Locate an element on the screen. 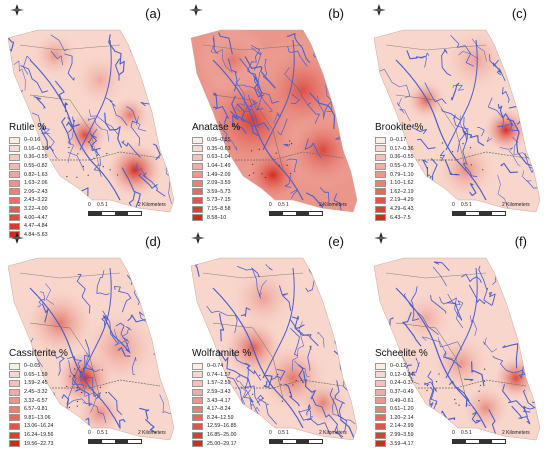 The width and height of the screenshot is (550, 456). legend-label: 1.20–2.14 is located at coordinates (402, 417).